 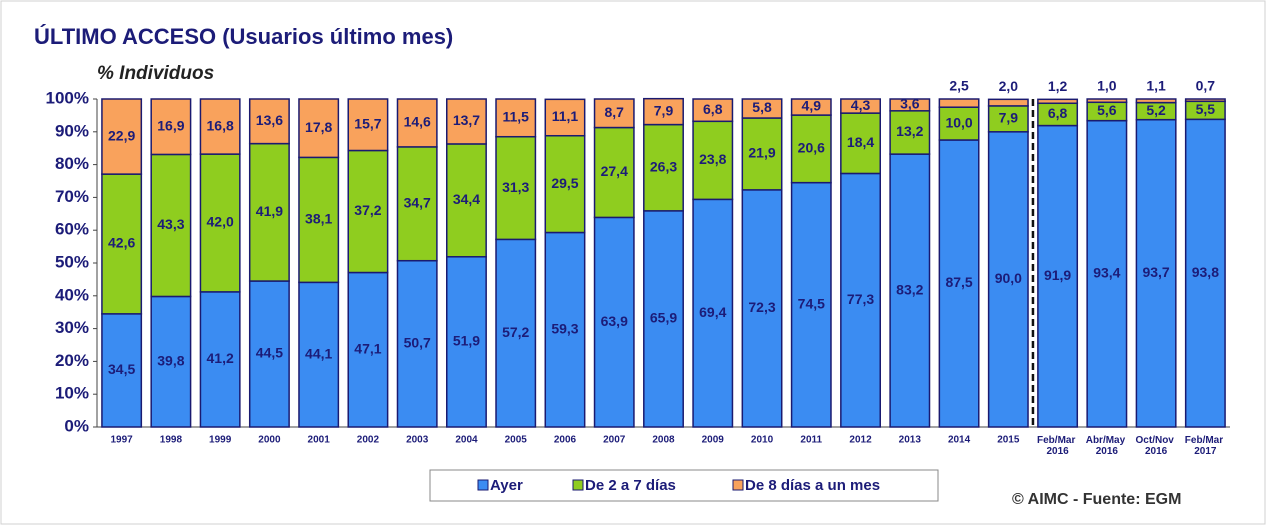 I want to click on value-label: 15,7, so click(x=367, y=123).